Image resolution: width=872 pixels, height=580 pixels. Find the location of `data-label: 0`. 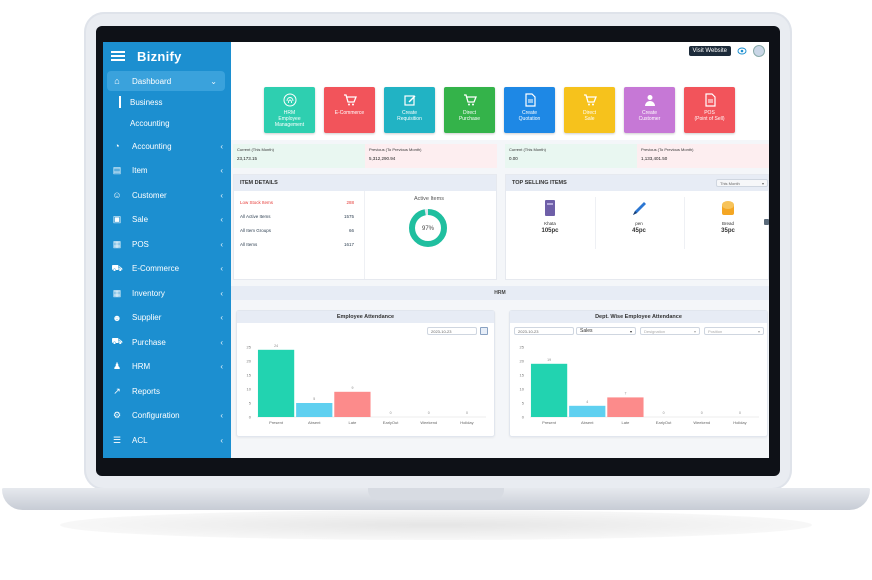

data-label: 0 is located at coordinates (740, 413).